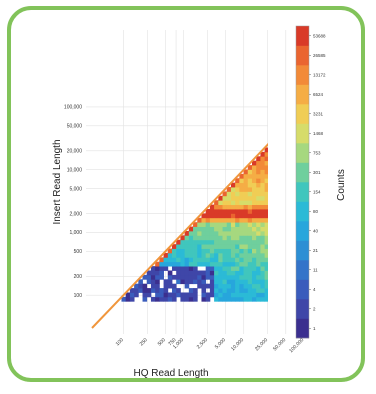 This screenshot has width=376, height=394. I want to click on y-tick-label: 5,000, so click(75, 189).